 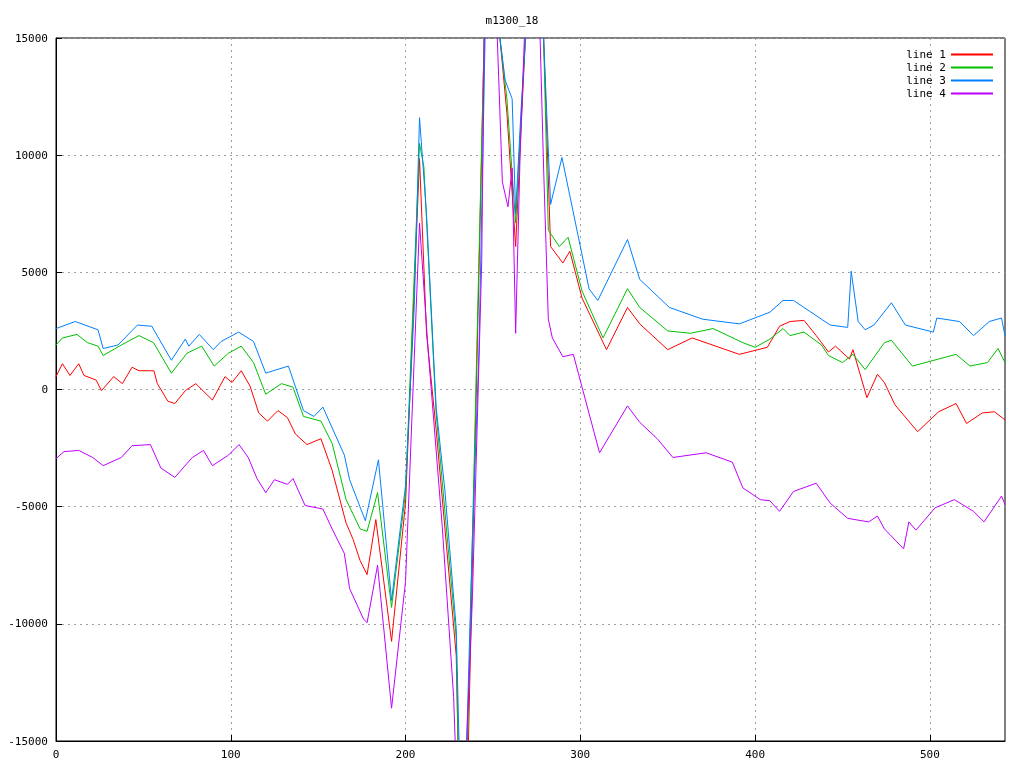 I want to click on x-tick-label: 500, so click(x=929, y=754).